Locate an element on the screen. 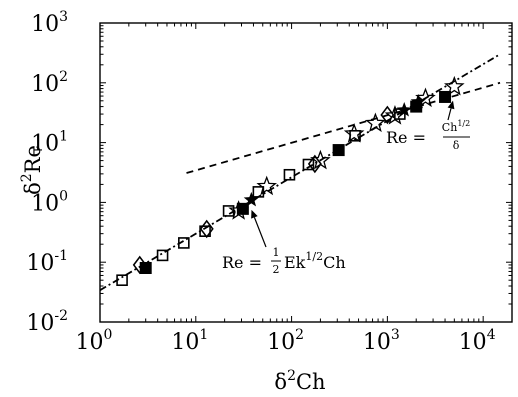  linear-law-arrow is located at coordinates (260, 232).